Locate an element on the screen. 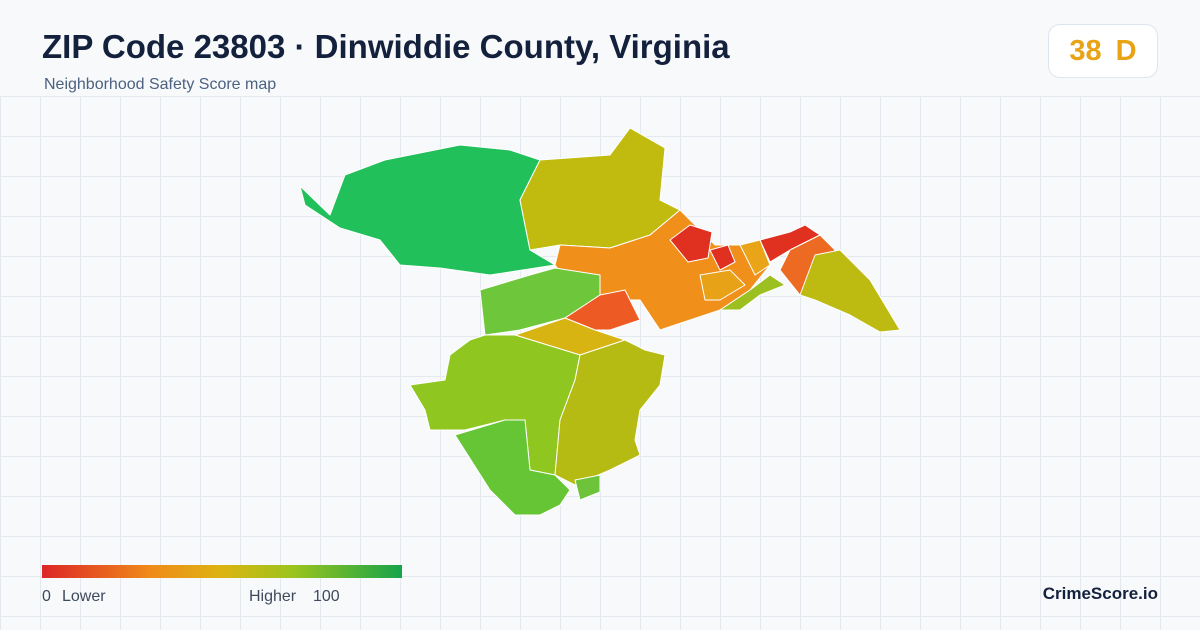 Image resolution: width=1200 pixels, height=630 pixels. legend-min-label: Lower is located at coordinates (84, 596).